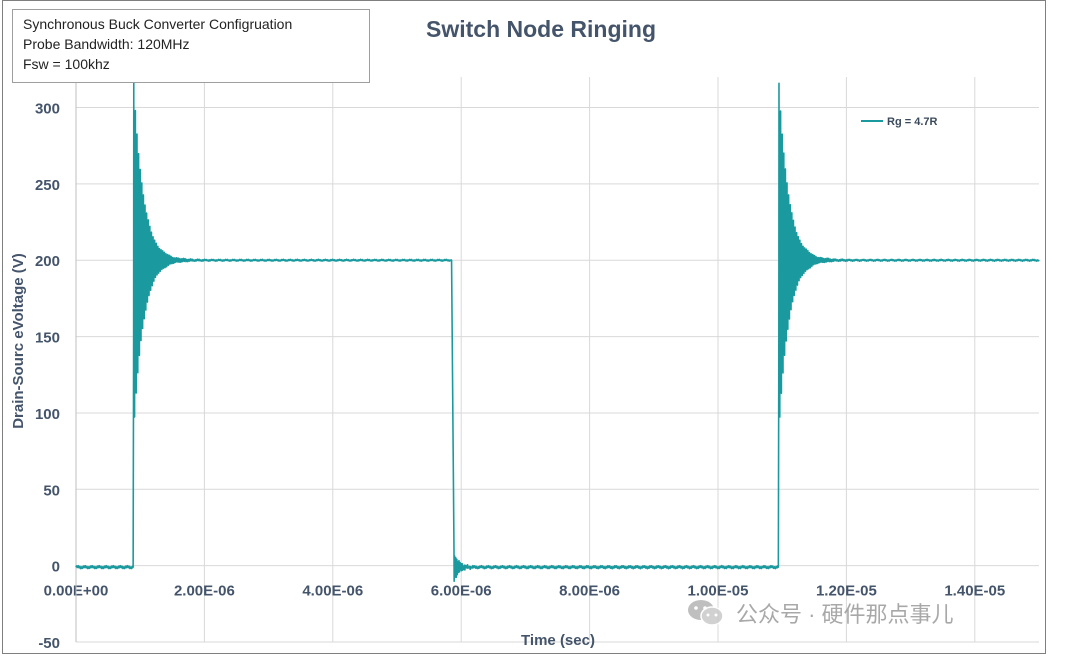 The image size is (1080, 656). Describe the element at coordinates (332, 591) in the screenshot. I see `x-tick-label: 4.00E-06` at that location.